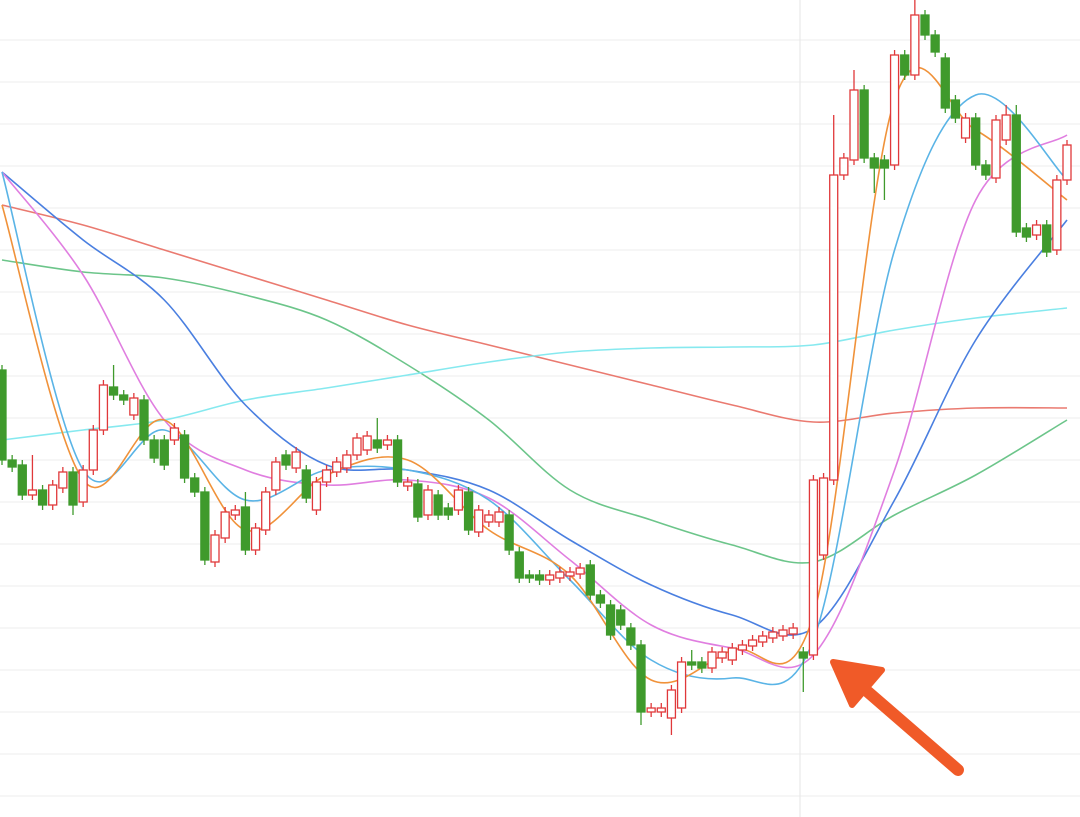 This screenshot has height=817, width=1080. What do you see at coordinates (913, 731) in the screenshot?
I see `arrow-shaft` at bounding box center [913, 731].